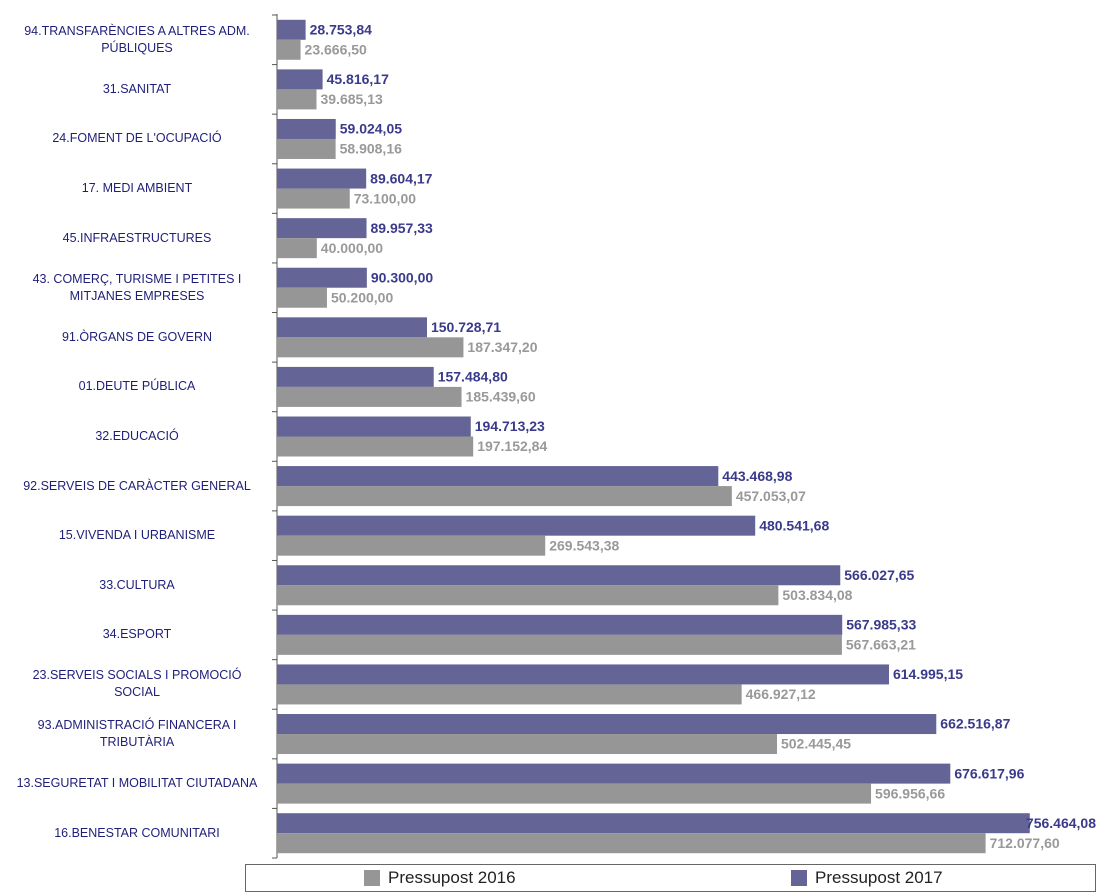 The image size is (1100, 893). What do you see at coordinates (879, 575) in the screenshot?
I see `value-label: 566.027,65` at bounding box center [879, 575].